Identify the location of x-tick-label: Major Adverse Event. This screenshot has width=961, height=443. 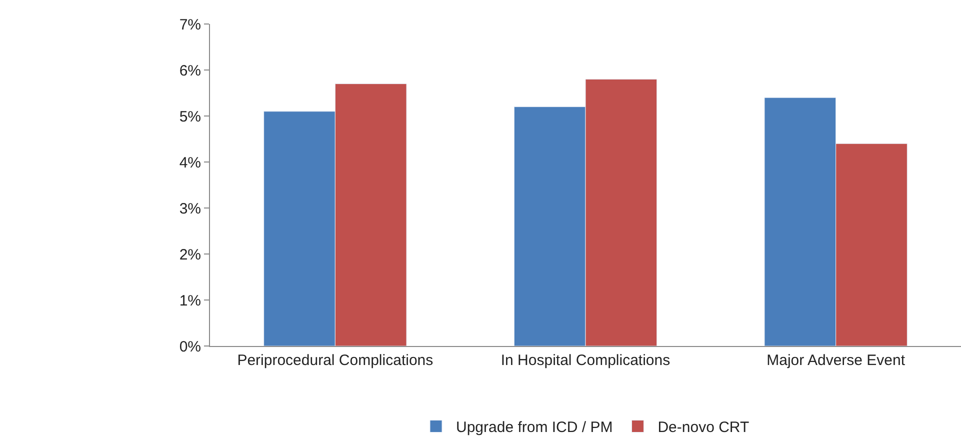
(836, 360).